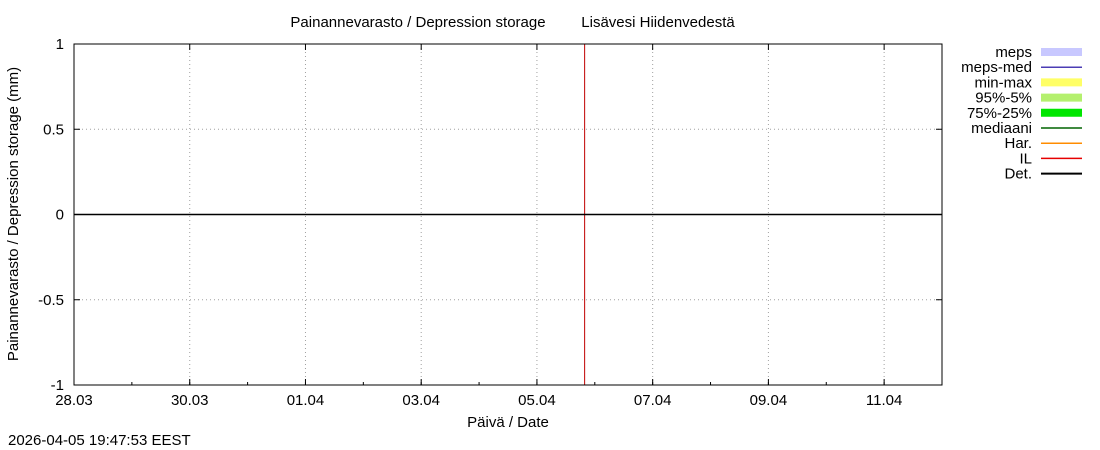 This screenshot has width=1100, height=450. Describe the element at coordinates (658, 22) in the screenshot. I see `chart-subtitle: Lisävesi Hiidenvedestä` at that location.